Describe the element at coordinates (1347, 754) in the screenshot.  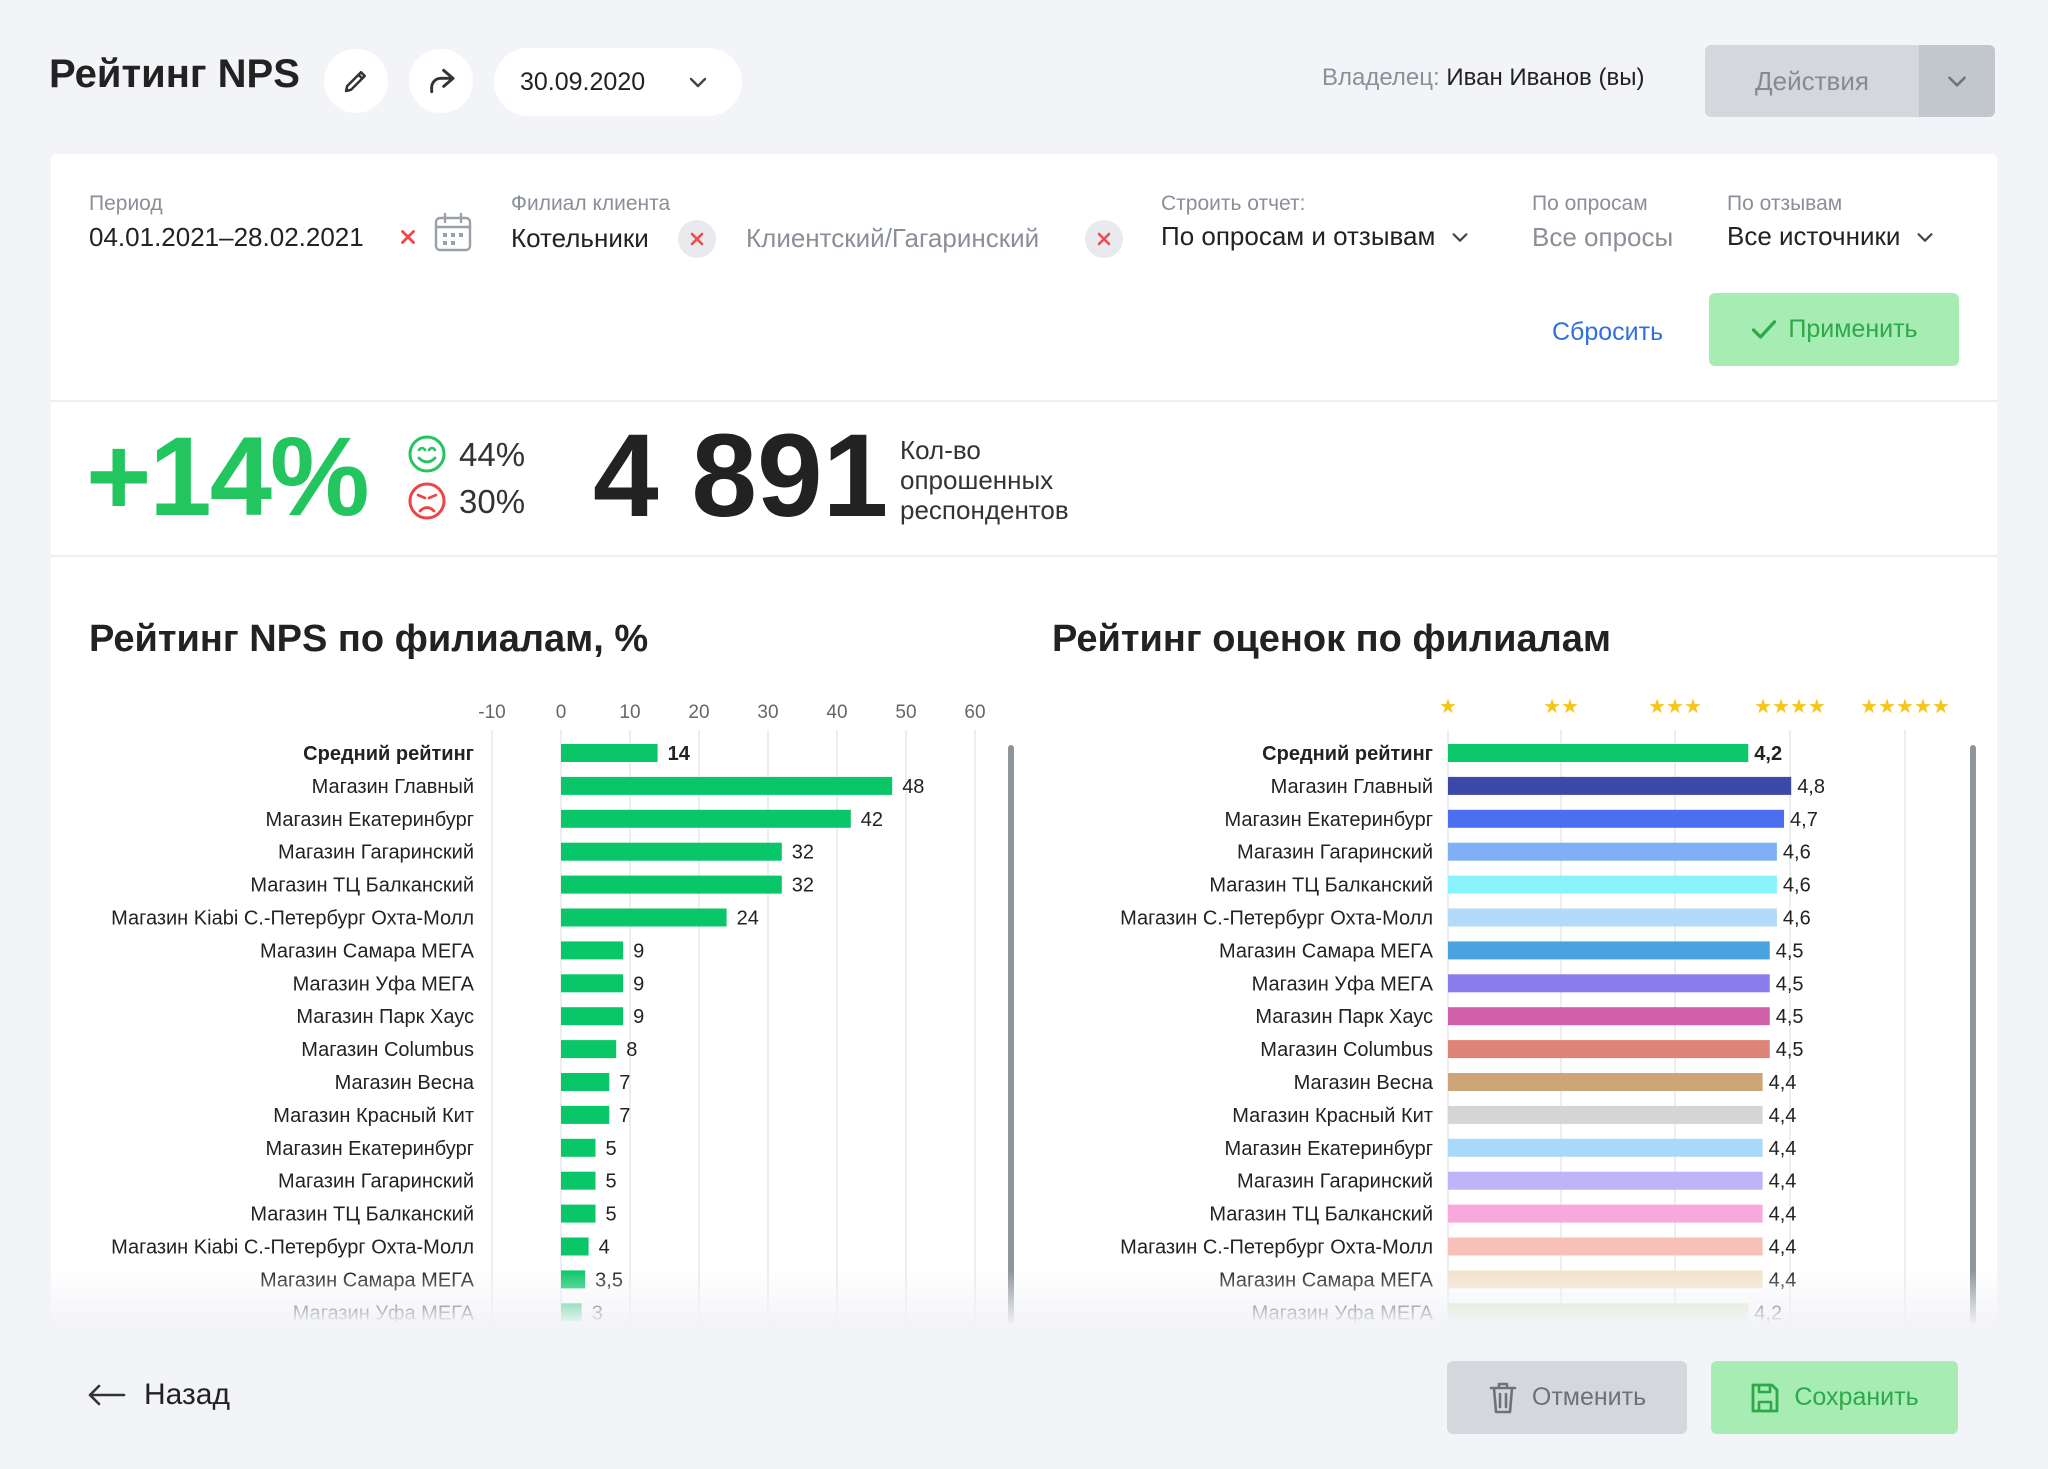
I see `ratings-category-label: Средний рейтинг` at that location.